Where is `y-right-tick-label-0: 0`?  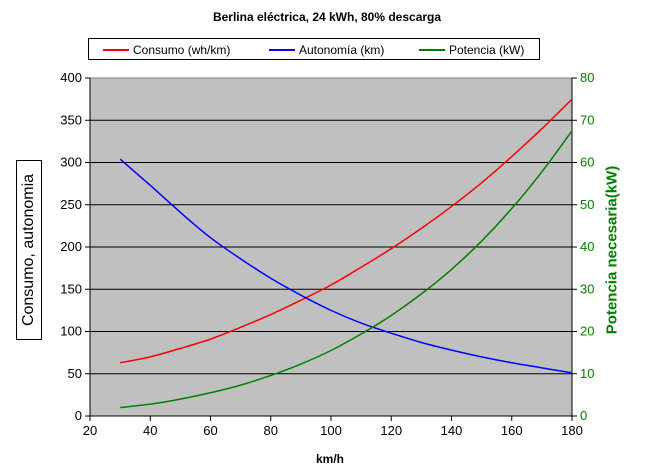
y-right-tick-label-0: 0 is located at coordinates (583, 415).